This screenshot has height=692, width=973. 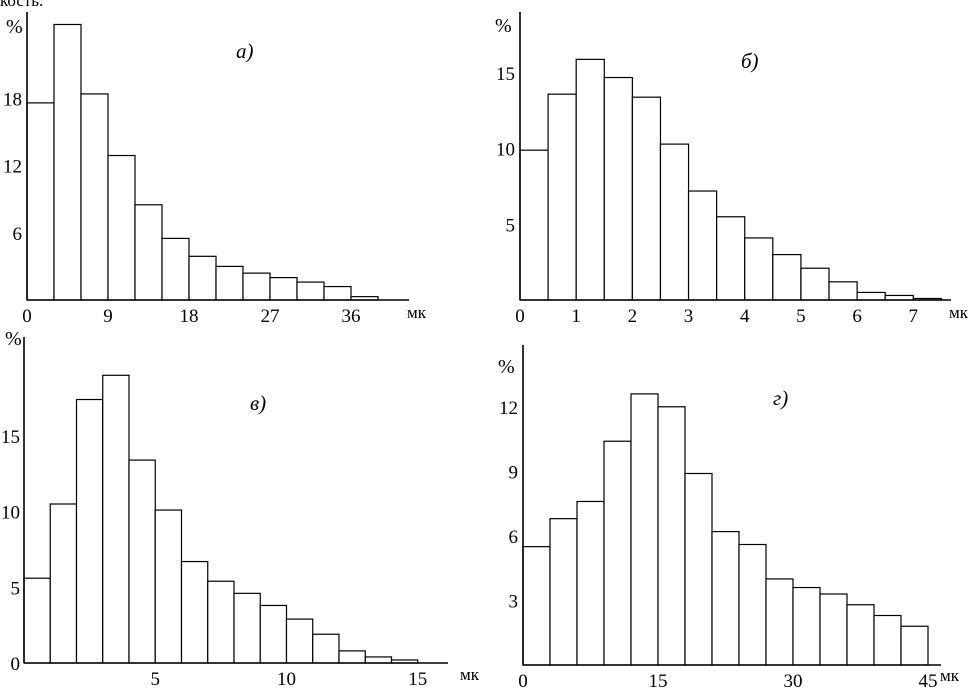 I want to click on x-tick-label: 10, so click(x=286, y=679).